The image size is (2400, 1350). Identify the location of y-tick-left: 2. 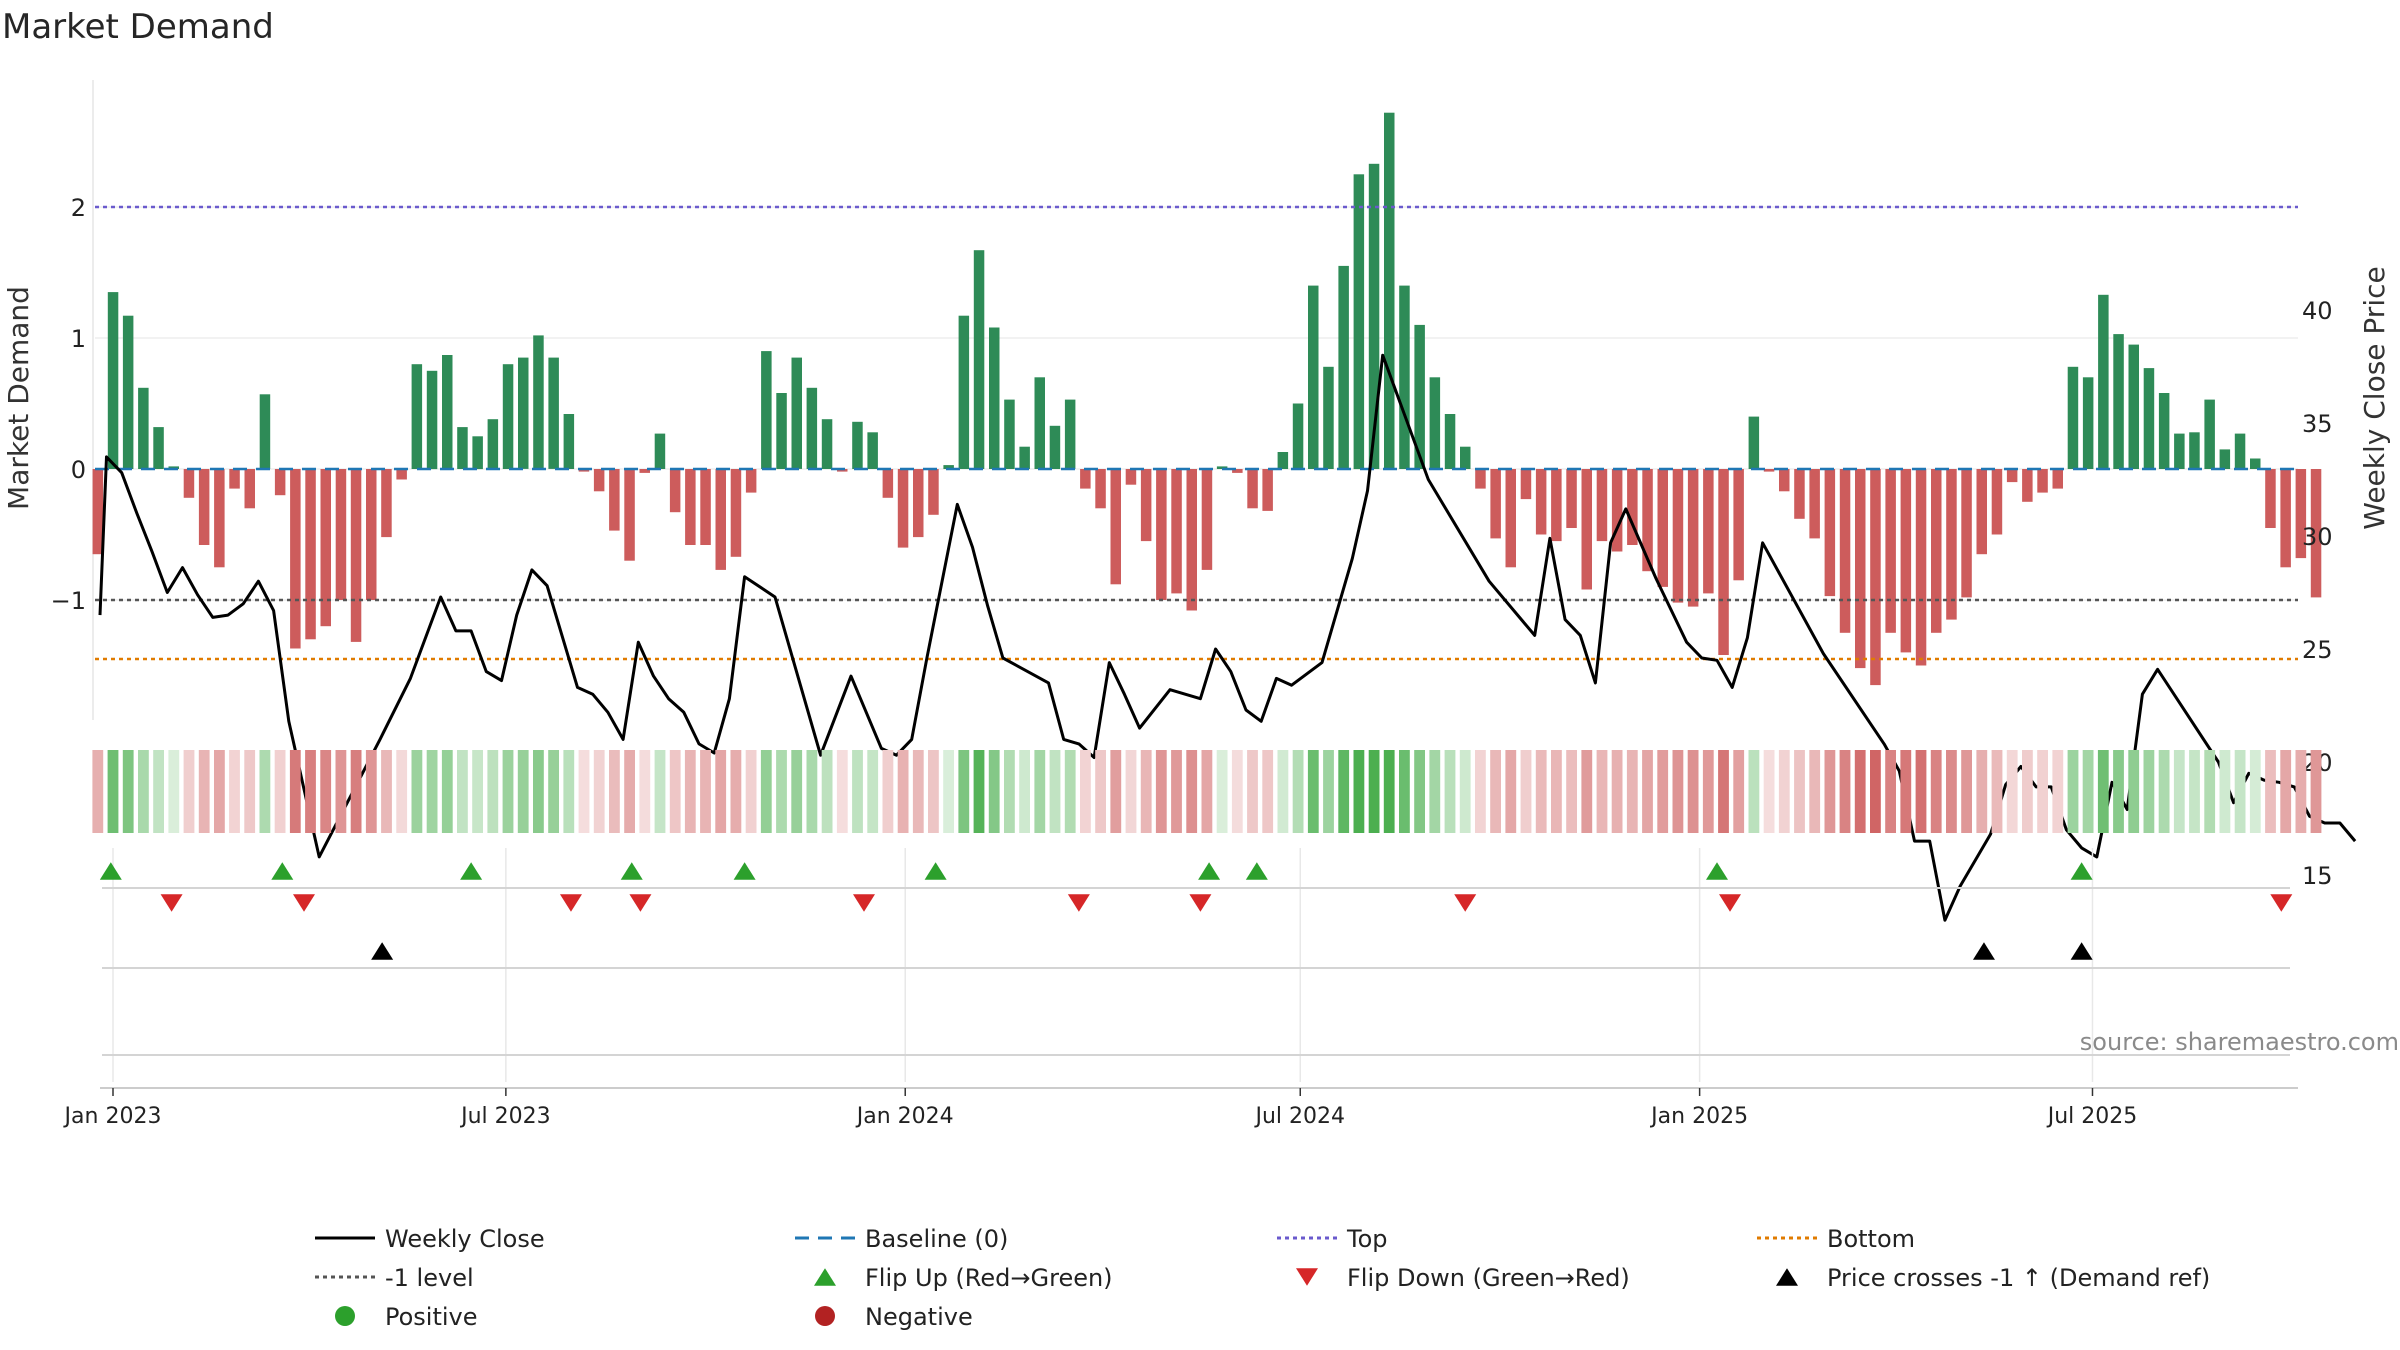
(78, 208).